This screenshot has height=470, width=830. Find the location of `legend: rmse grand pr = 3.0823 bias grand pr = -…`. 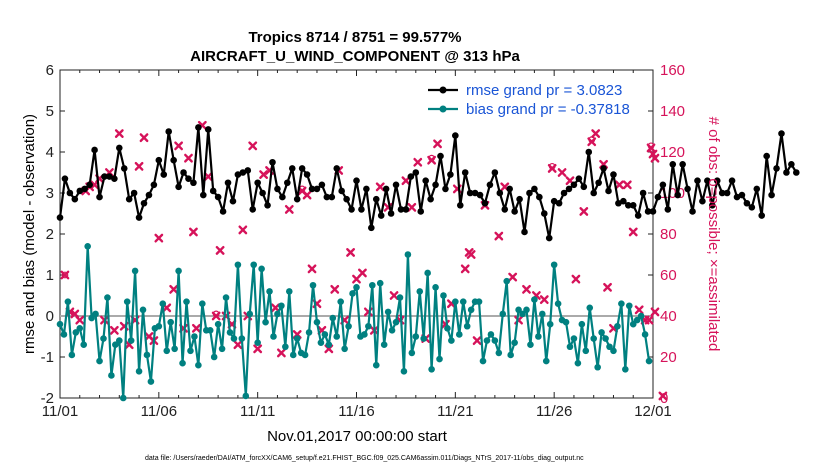

legend: rmse grand pr = 3.0823 bias grand pr = -… is located at coordinates (535, 98).